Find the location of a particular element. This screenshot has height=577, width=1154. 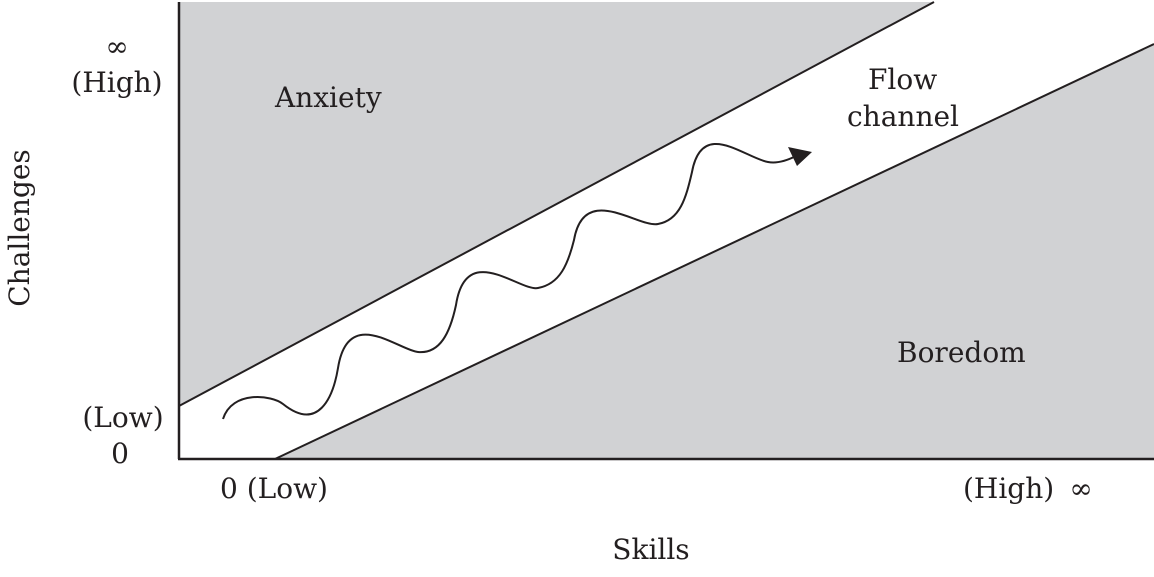

anxiety-label: Anxiety is located at coordinates (328, 97).